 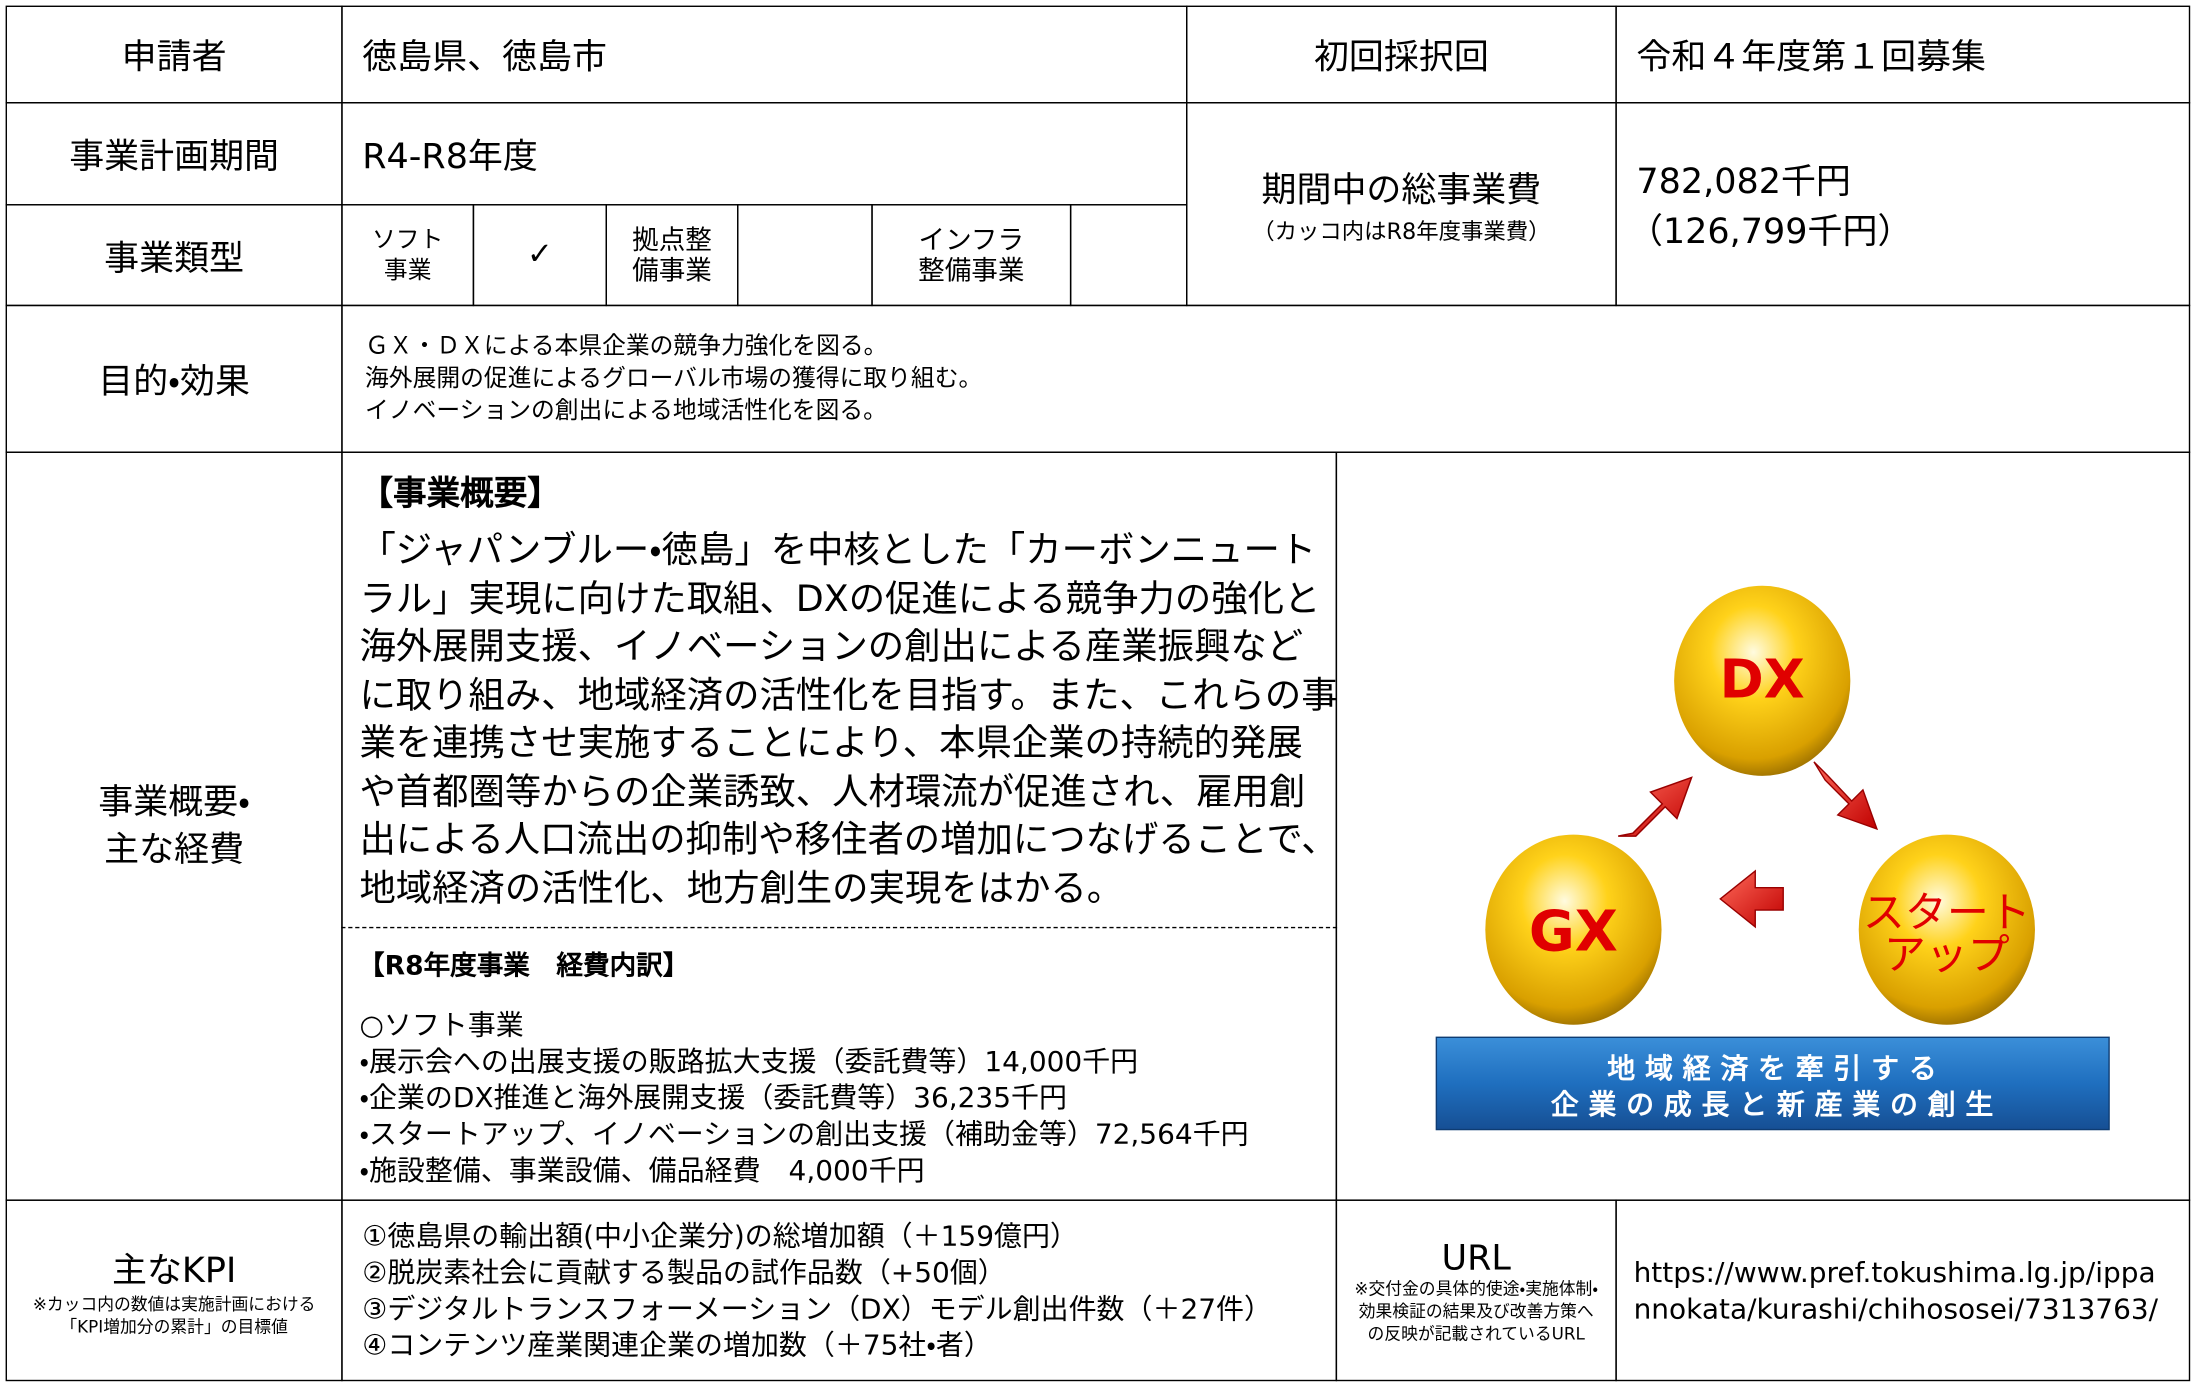 What do you see at coordinates (174, 54) in the screenshot?
I see `label: 申請者` at bounding box center [174, 54].